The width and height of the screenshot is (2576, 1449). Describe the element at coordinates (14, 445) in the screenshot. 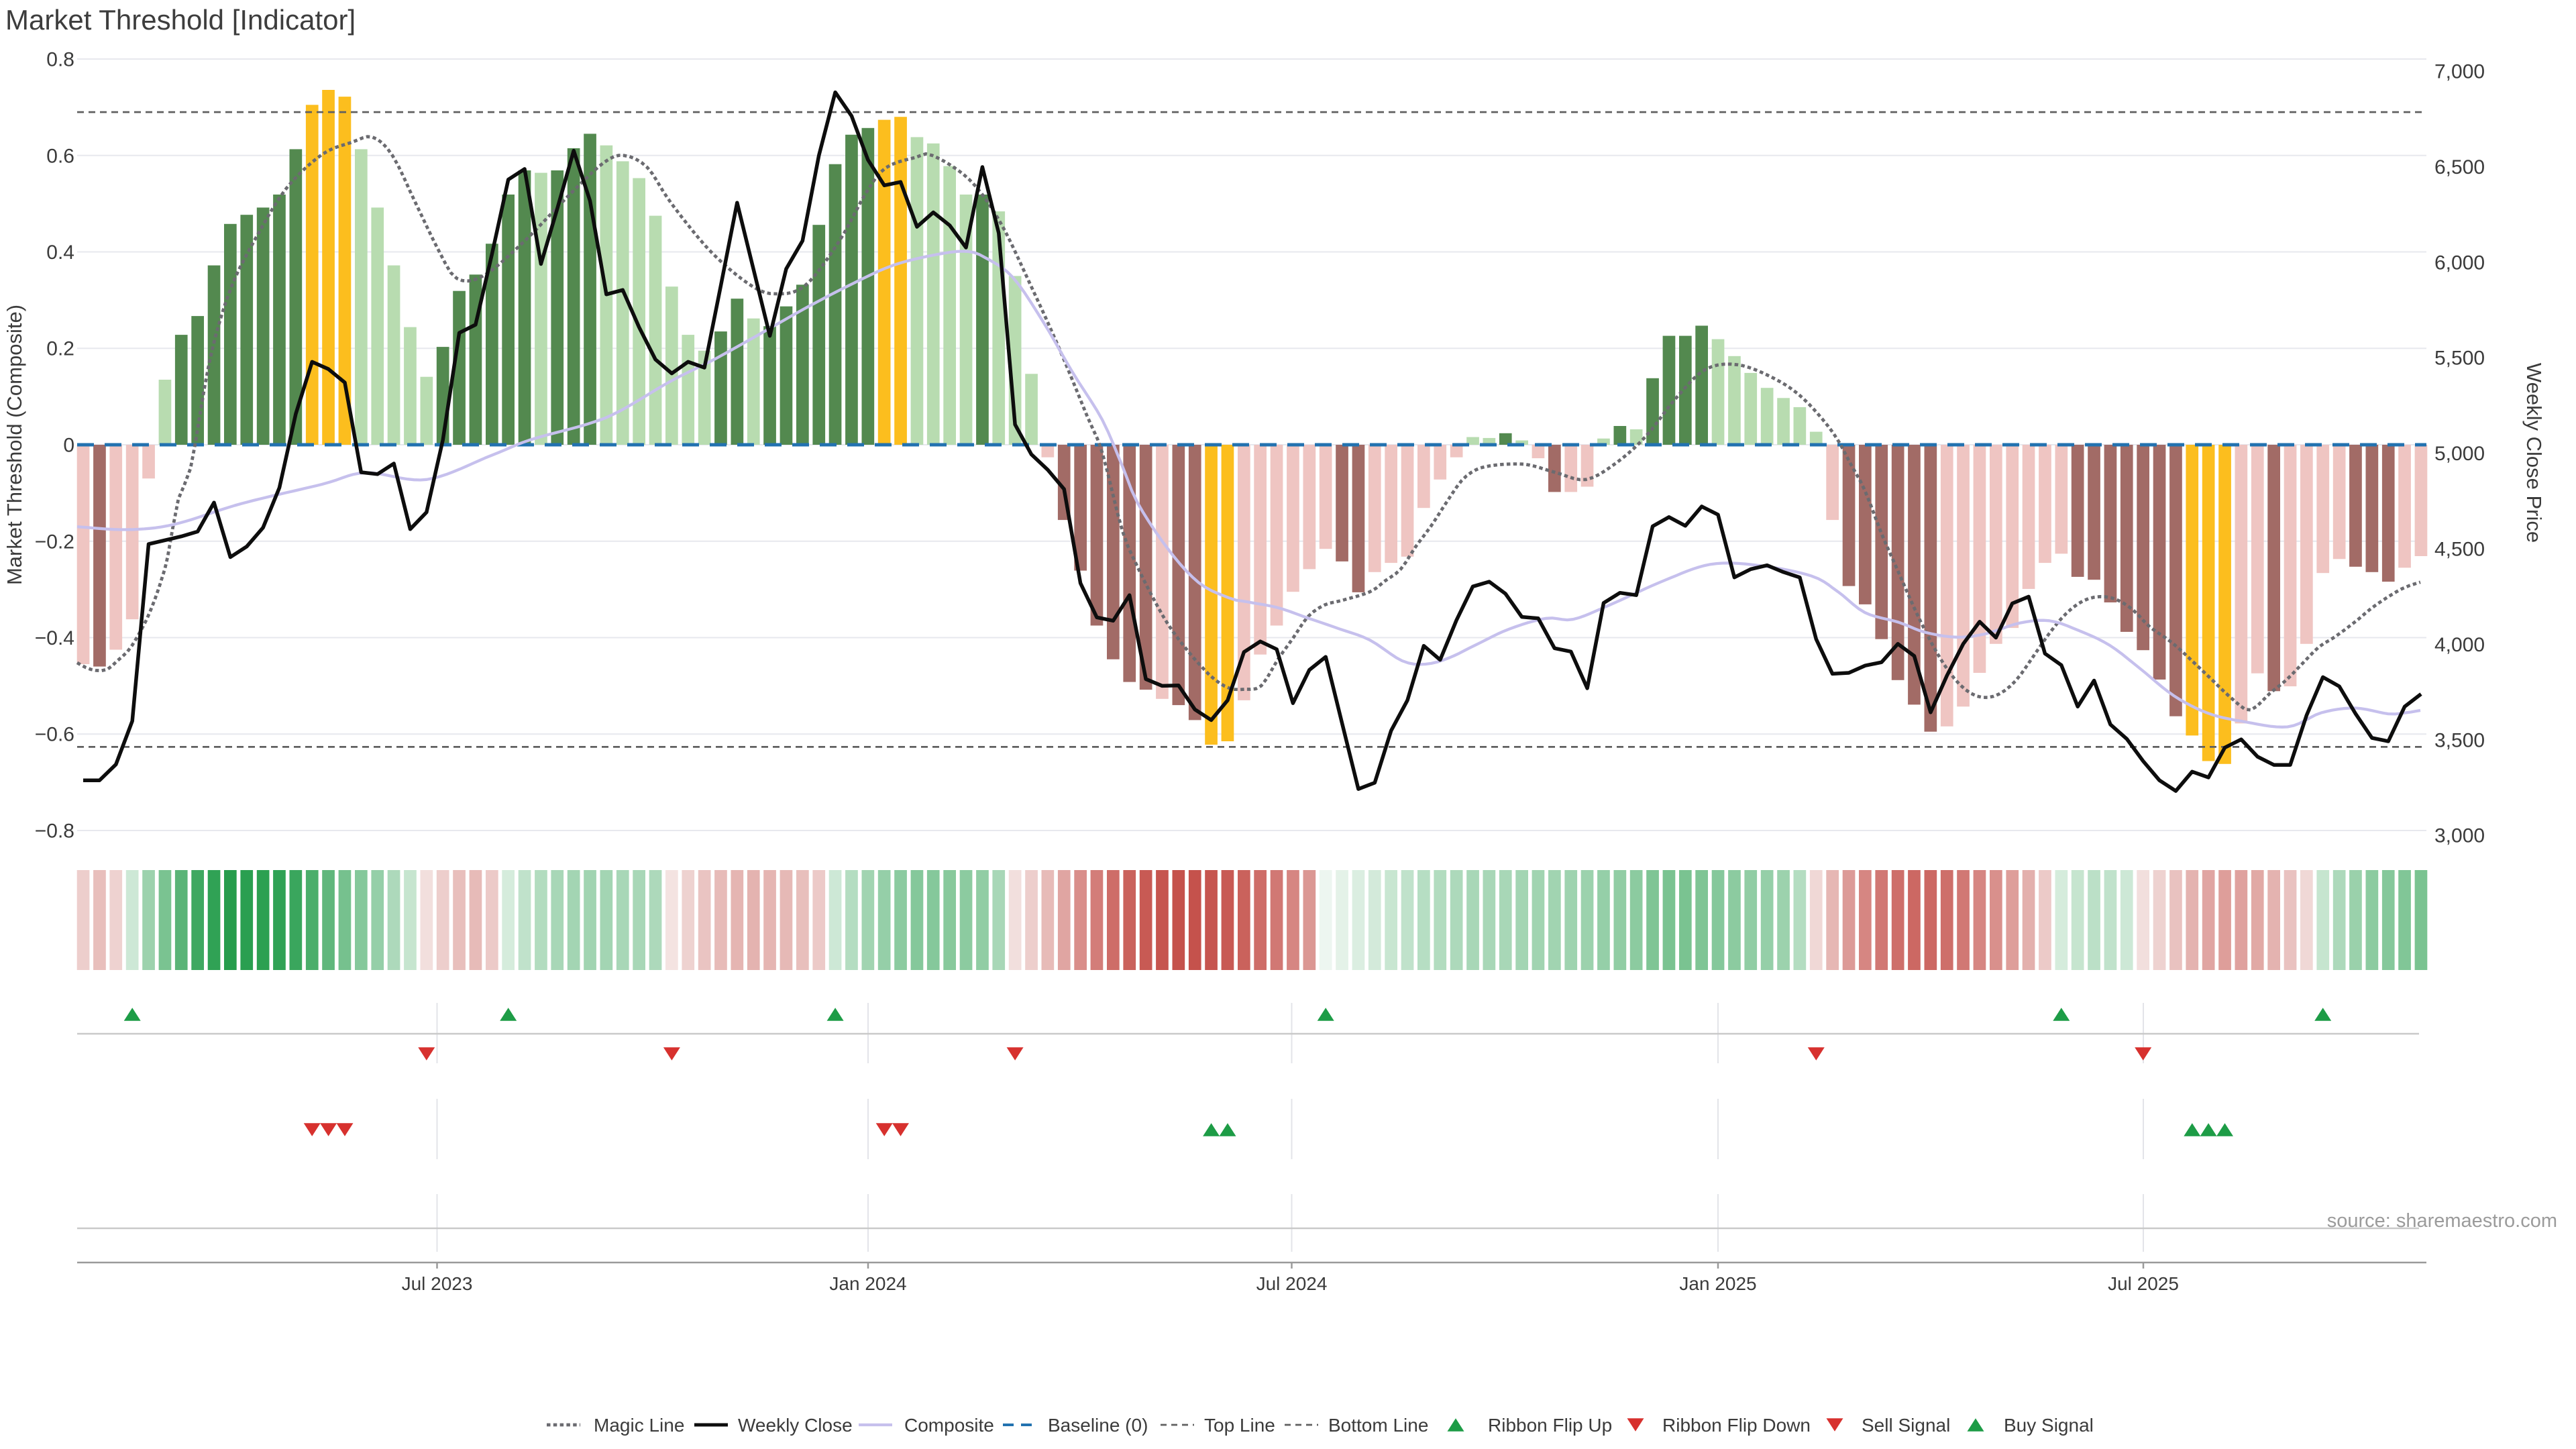

I see `svg-text: Market Threshold (Composite)` at that location.